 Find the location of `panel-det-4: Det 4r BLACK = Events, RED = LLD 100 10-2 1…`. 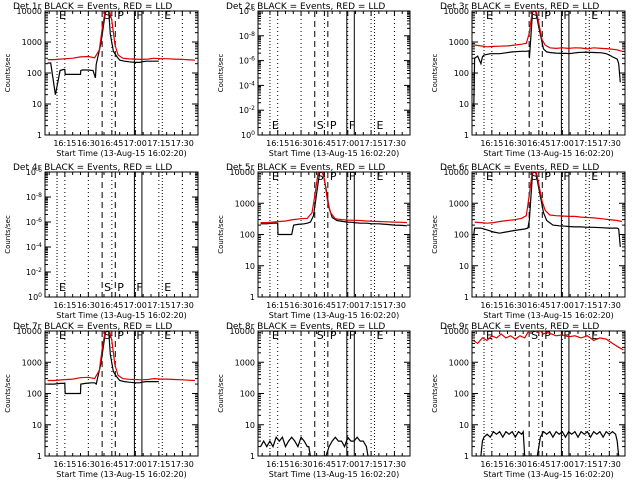

panel-det-4: Det 4r BLACK = Events, RED = LLD 100 10-2 1… is located at coordinates (101, 241).